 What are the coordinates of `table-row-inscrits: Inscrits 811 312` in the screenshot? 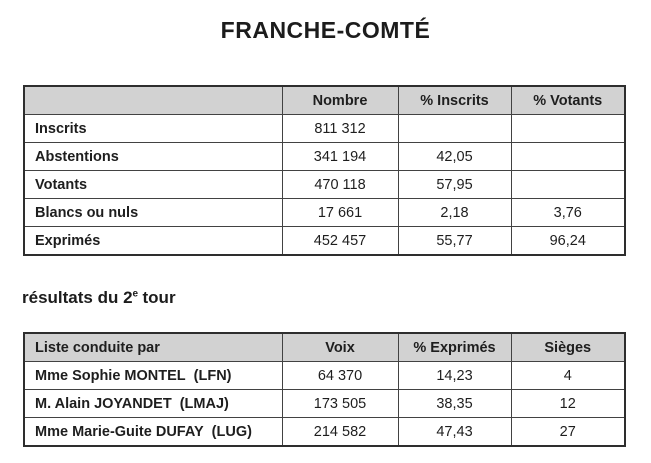 It's located at (324, 128).